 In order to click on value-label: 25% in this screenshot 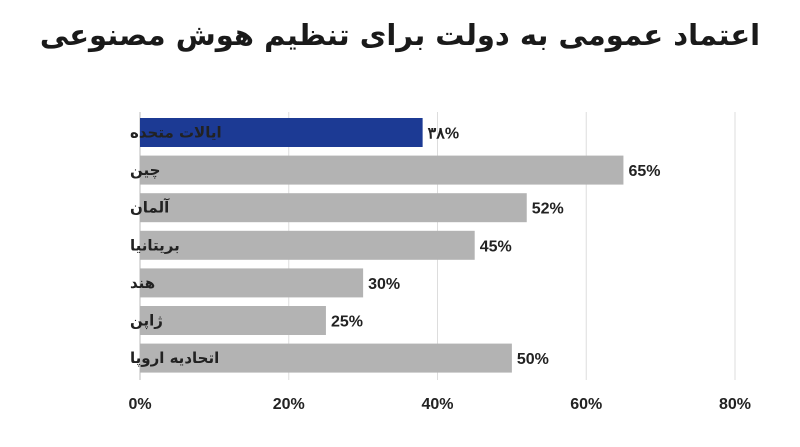, I will do `click(347, 322)`.